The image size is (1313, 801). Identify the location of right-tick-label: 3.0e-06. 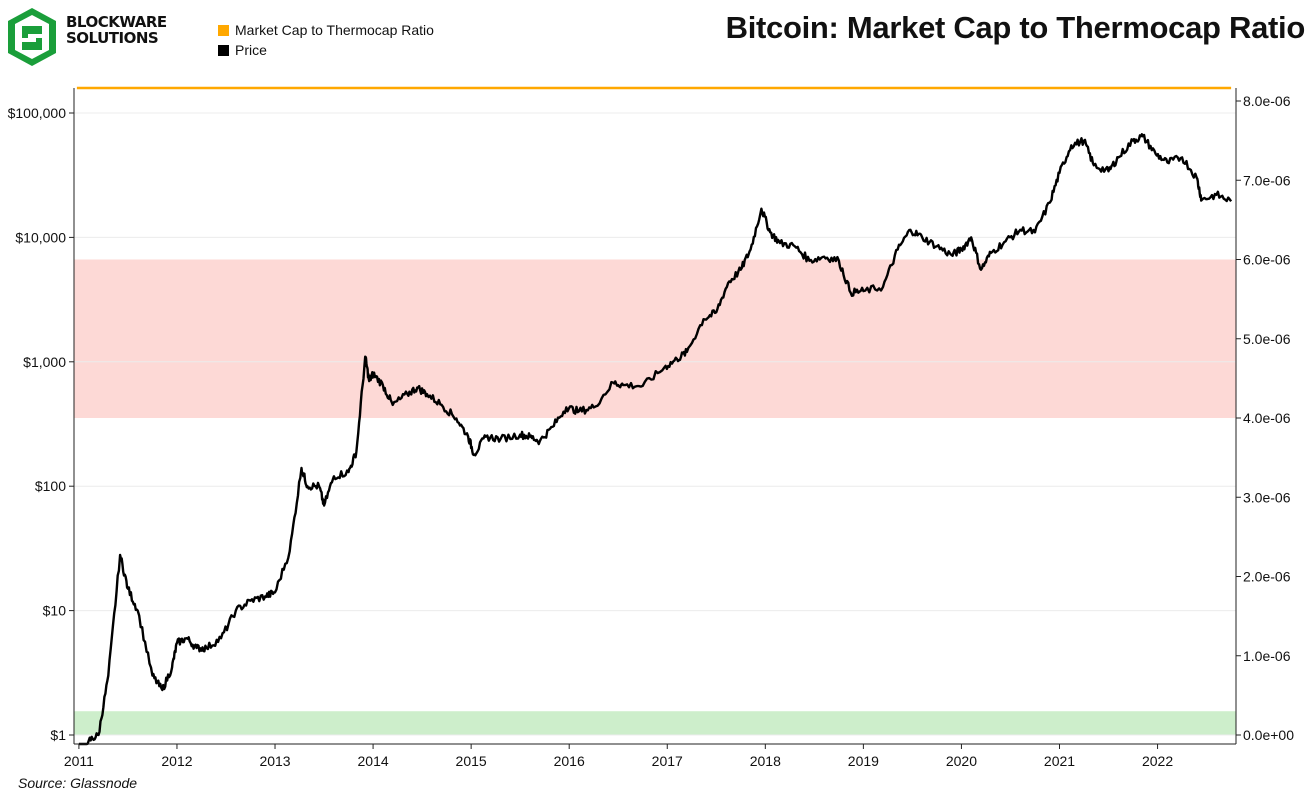
(1267, 497).